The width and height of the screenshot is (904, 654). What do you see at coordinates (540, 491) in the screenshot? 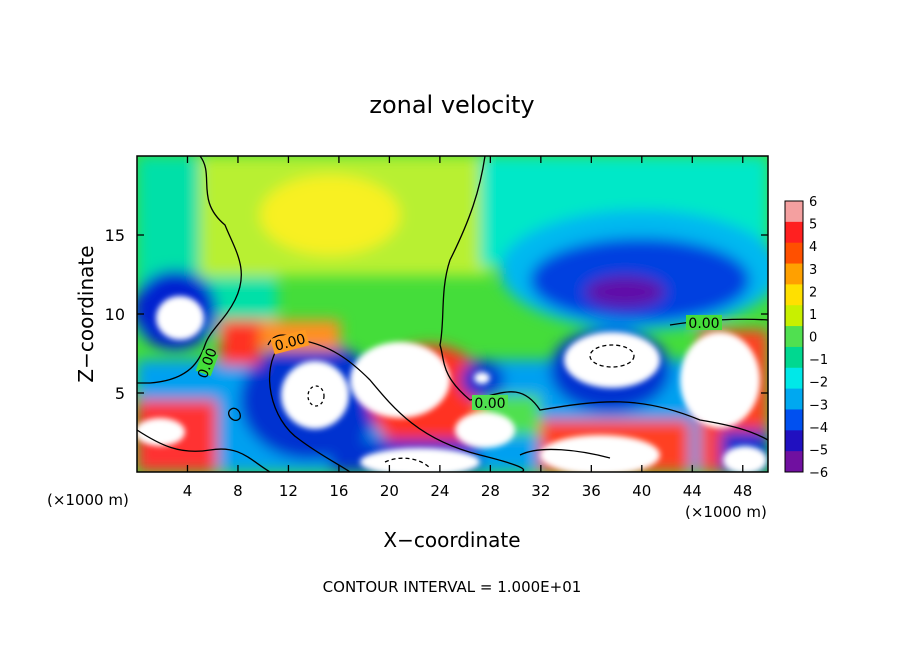
I see `x-tick-label: 32` at bounding box center [540, 491].